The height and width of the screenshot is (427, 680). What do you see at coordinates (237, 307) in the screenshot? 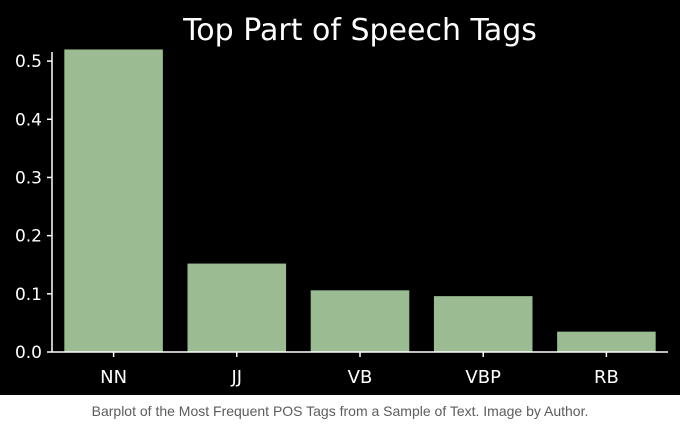
I see `bar-jj` at bounding box center [237, 307].